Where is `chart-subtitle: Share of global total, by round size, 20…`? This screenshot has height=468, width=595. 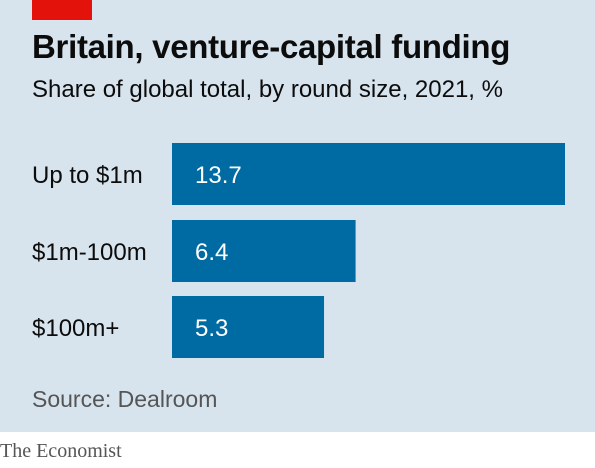 chart-subtitle: Share of global total, by round size, 20… is located at coordinates (267, 89).